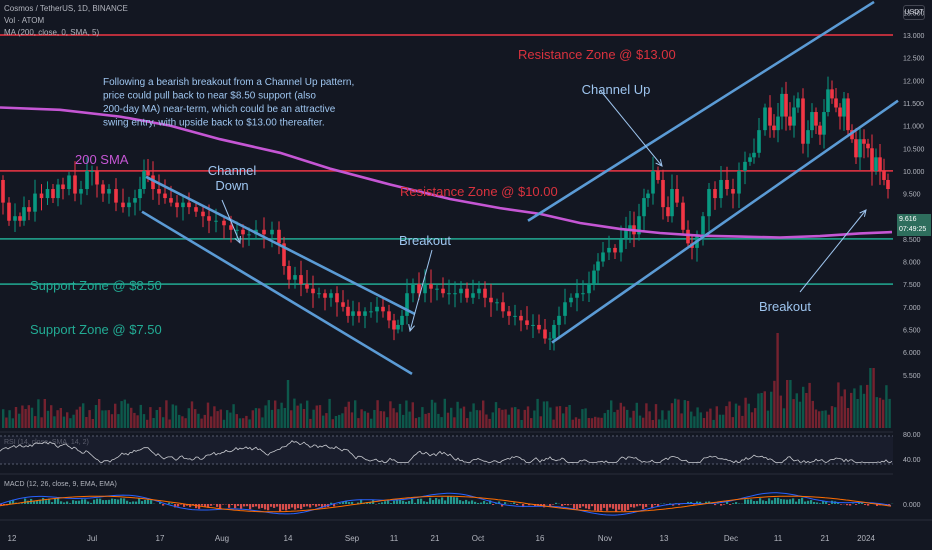 This screenshot has width=932, height=550. I want to click on x-axis-label: 13, so click(664, 538).